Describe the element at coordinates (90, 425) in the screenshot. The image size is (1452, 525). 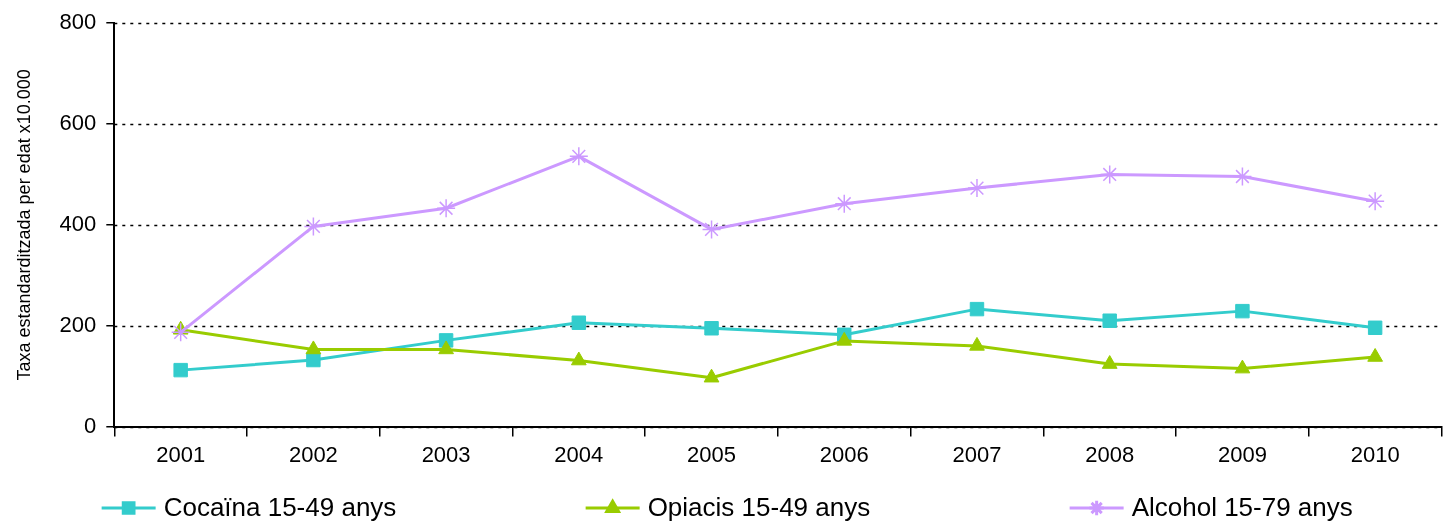
I see `y-tick-label: 0` at that location.